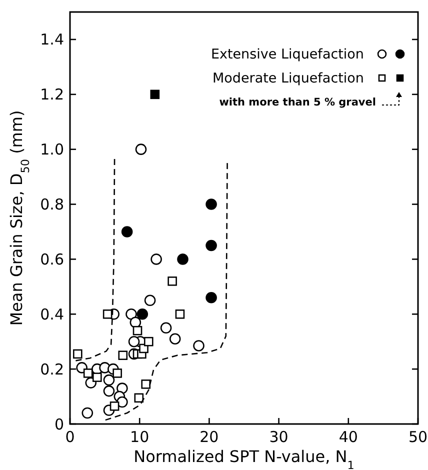 The height and width of the screenshot is (470, 428). What do you see at coordinates (244, 458) in the screenshot?
I see `x-axis-title: Normalized SPT N-value, N$_{1}$` at bounding box center [244, 458].